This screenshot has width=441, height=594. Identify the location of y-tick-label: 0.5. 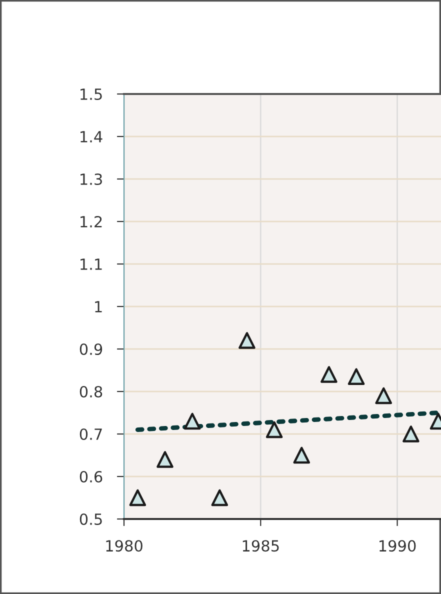
(91, 519).